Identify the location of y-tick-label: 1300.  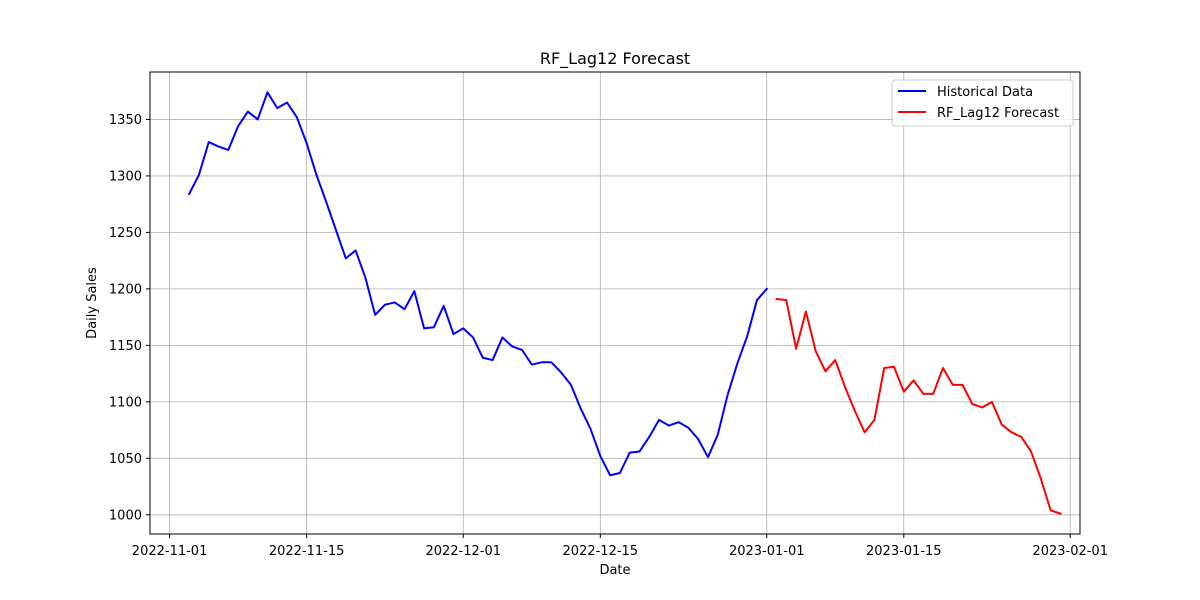
(125, 176).